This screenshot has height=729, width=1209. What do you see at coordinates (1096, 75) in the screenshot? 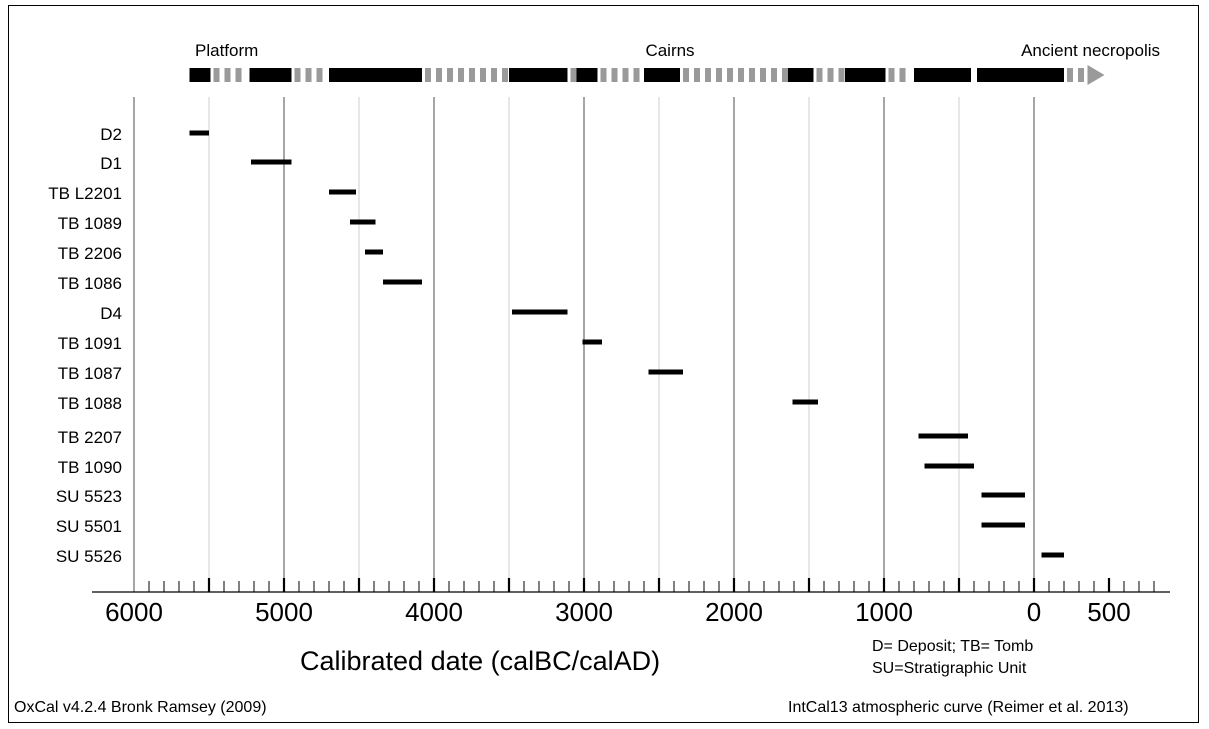
I see `phase-bar-arrow-icon` at bounding box center [1096, 75].